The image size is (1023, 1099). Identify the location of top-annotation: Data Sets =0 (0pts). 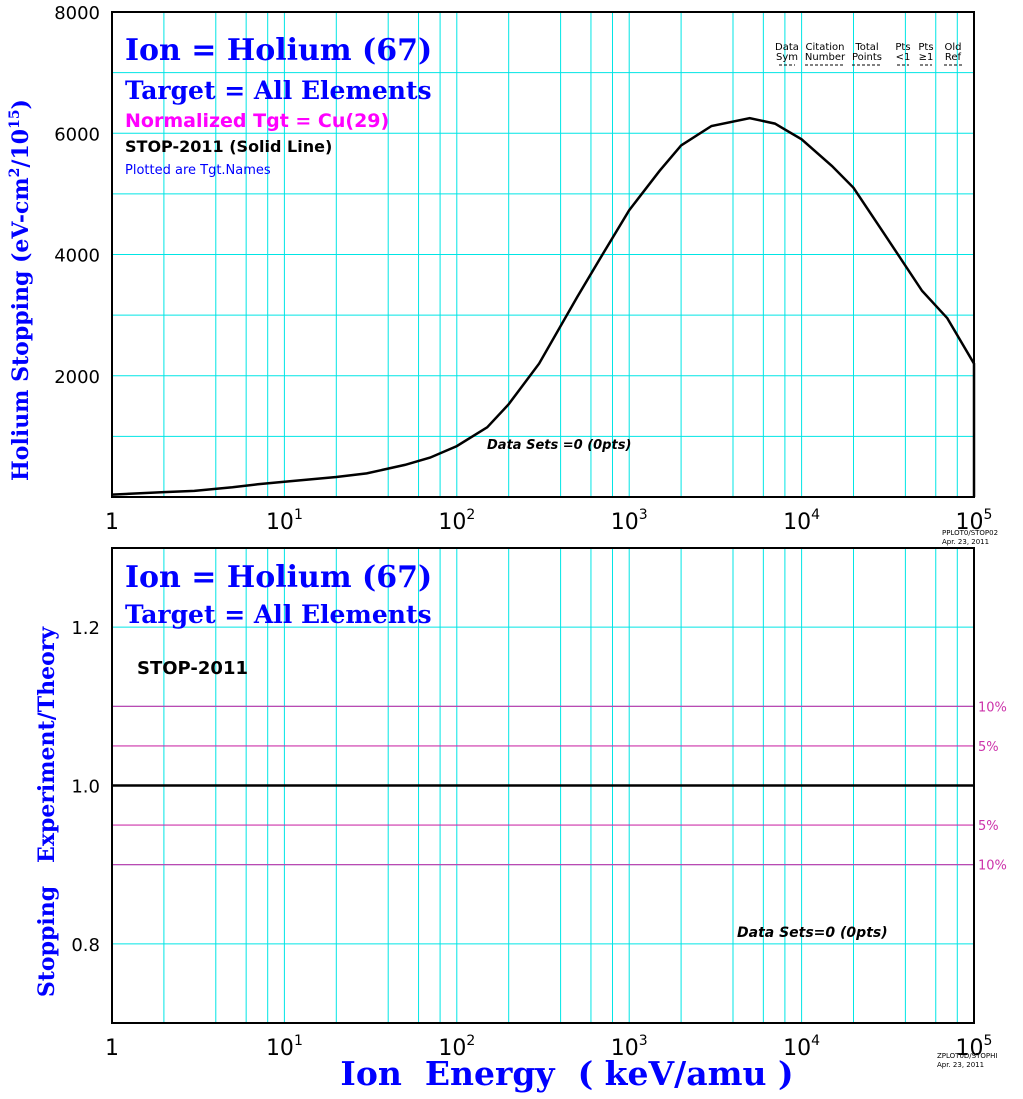
(559, 445).